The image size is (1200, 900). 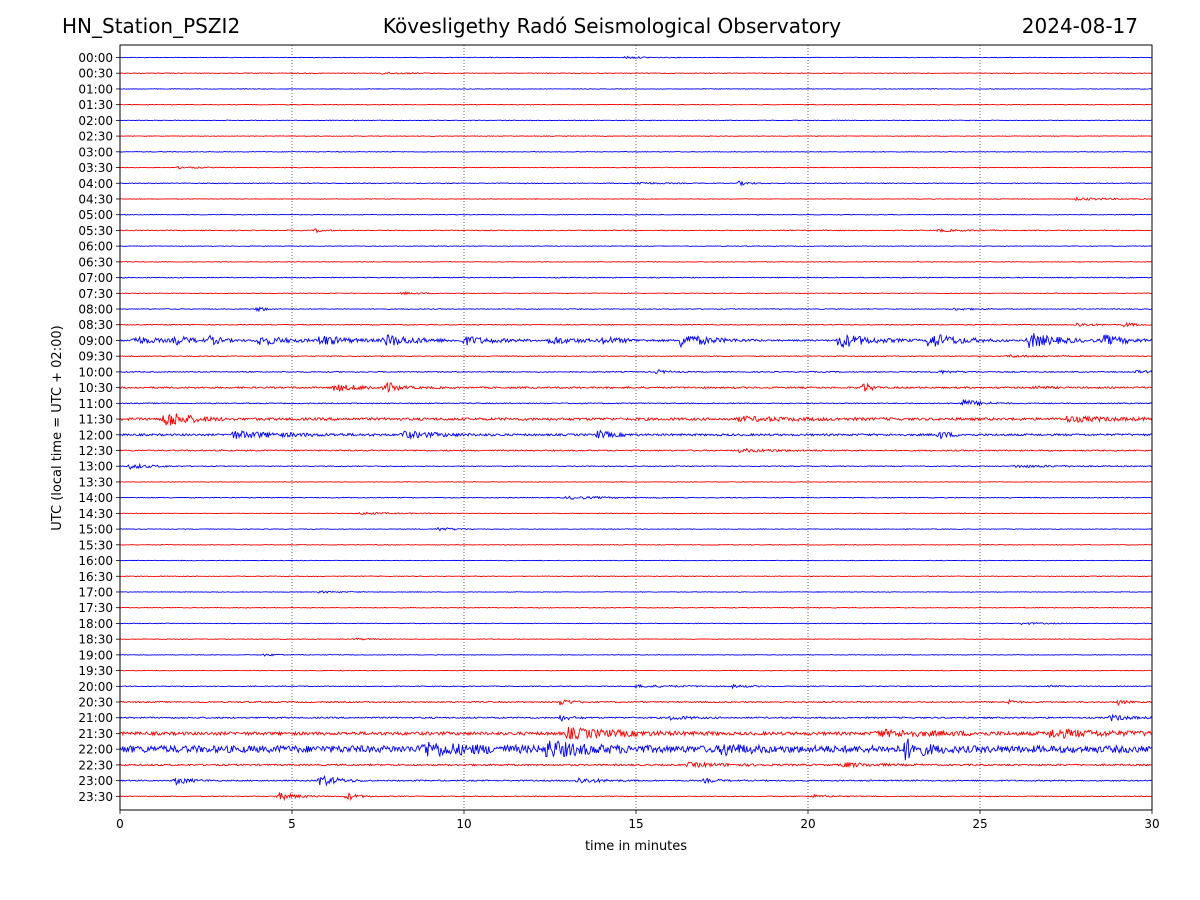 What do you see at coordinates (95, 137) in the screenshot?
I see `y-tick-label: 02:30` at bounding box center [95, 137].